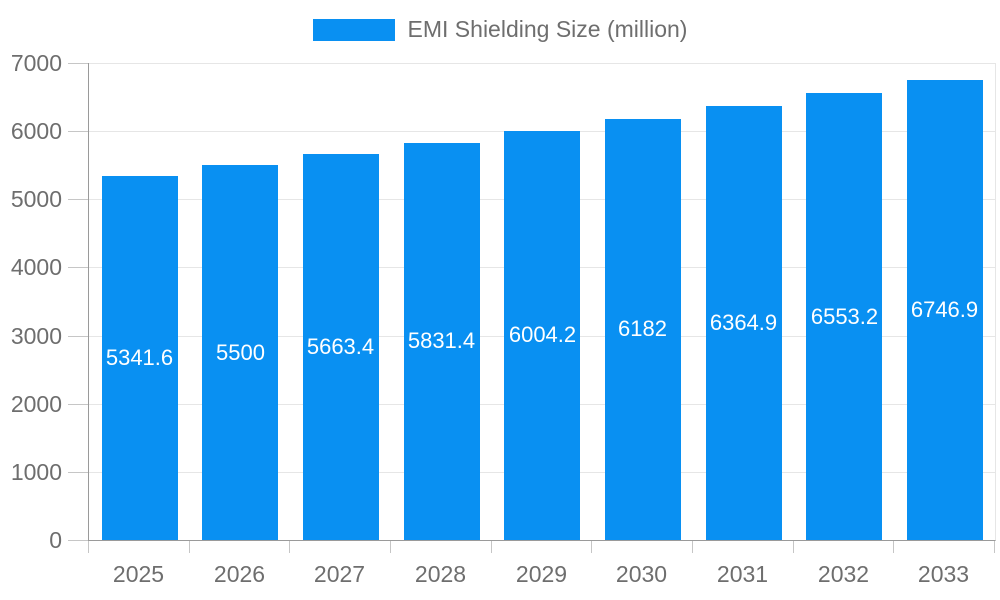  I want to click on bar-value-label: 5663.4, so click(340, 346).